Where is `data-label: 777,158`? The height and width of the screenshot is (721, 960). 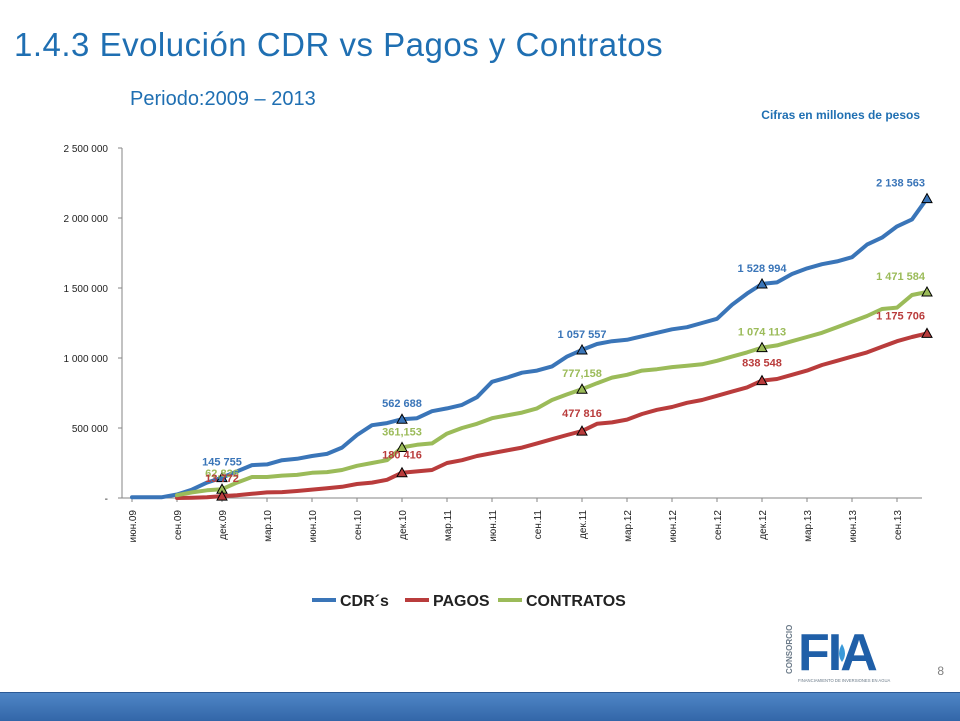
data-label: 777,158 is located at coordinates (582, 374).